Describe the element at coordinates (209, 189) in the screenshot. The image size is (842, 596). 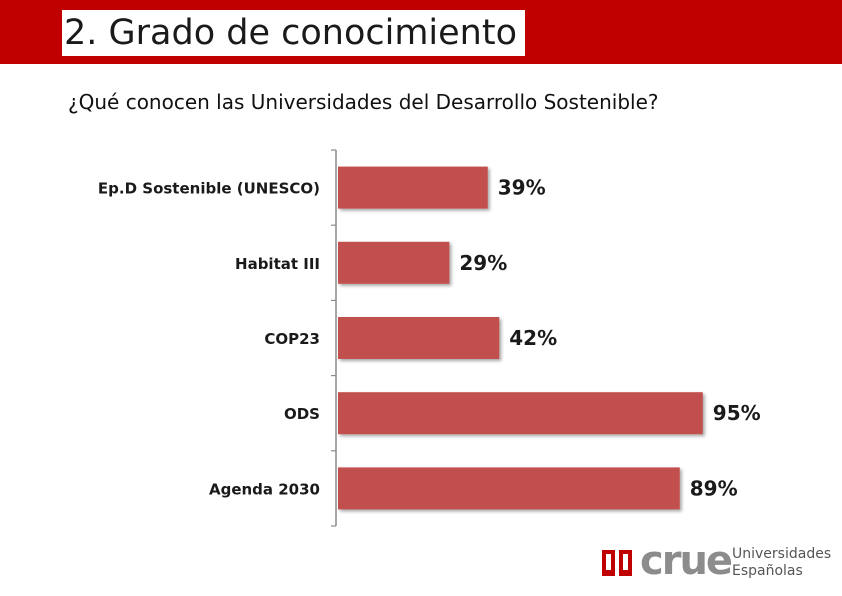
I see `category-label-0: Ep.D Sostenible (UNESCO)` at that location.